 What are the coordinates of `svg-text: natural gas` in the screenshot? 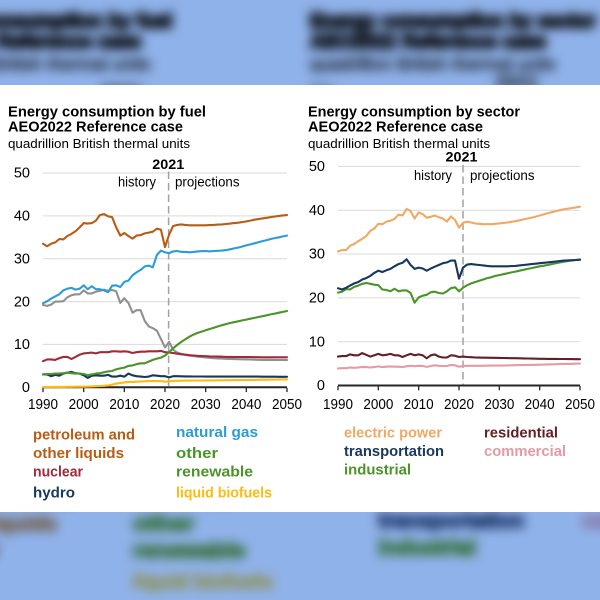 It's located at (217, 433).